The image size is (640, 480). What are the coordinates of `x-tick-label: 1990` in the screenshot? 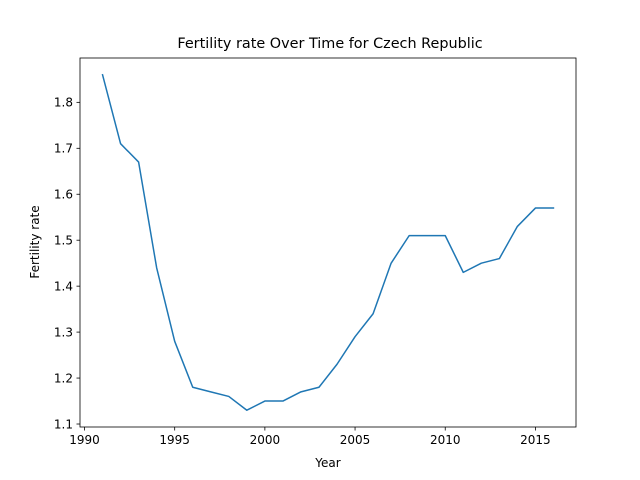 It's located at (84, 440).